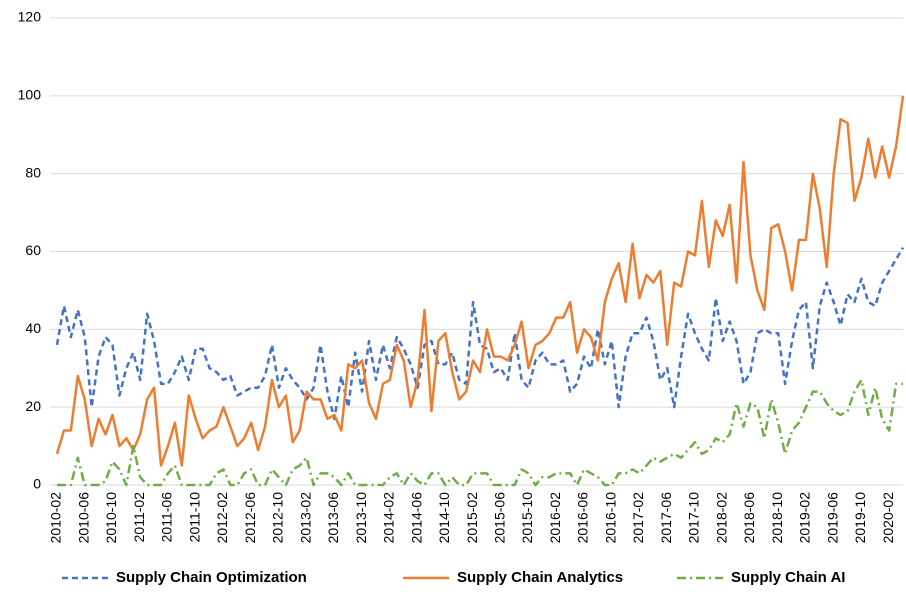  I want to click on y-tick-label: 100, so click(30, 95).